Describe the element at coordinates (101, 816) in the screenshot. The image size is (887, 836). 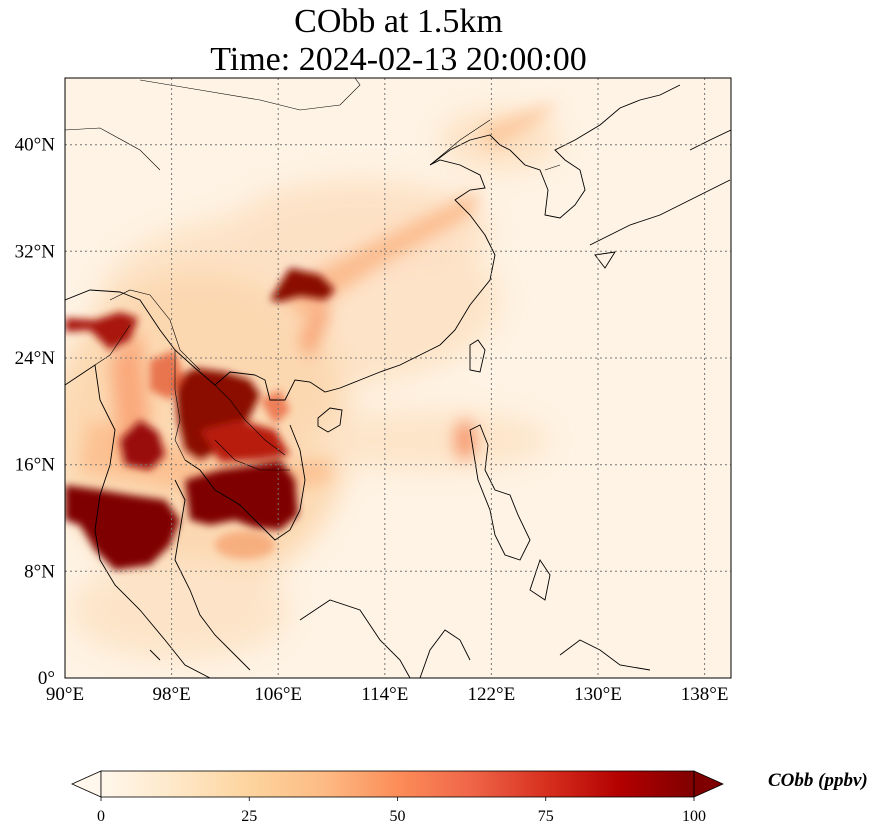
I see `colorbar-tick-label: 0` at that location.